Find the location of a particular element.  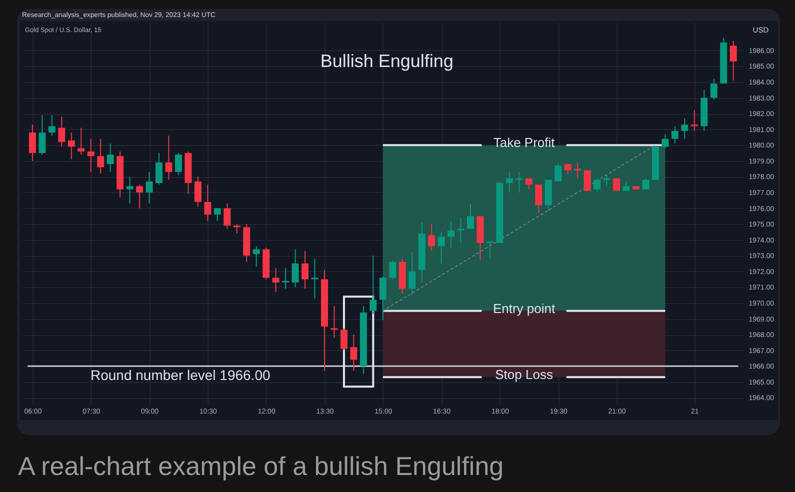

annotation: Entry point is located at coordinates (524, 308).